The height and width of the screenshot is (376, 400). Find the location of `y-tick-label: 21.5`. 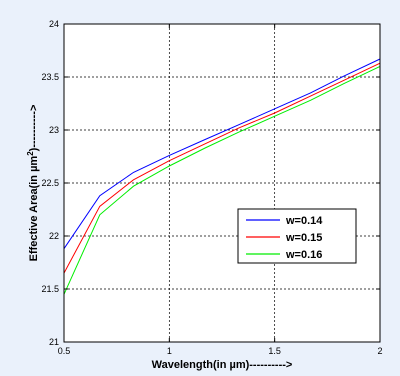

y-tick-label: 21.5 is located at coordinates (50, 289).